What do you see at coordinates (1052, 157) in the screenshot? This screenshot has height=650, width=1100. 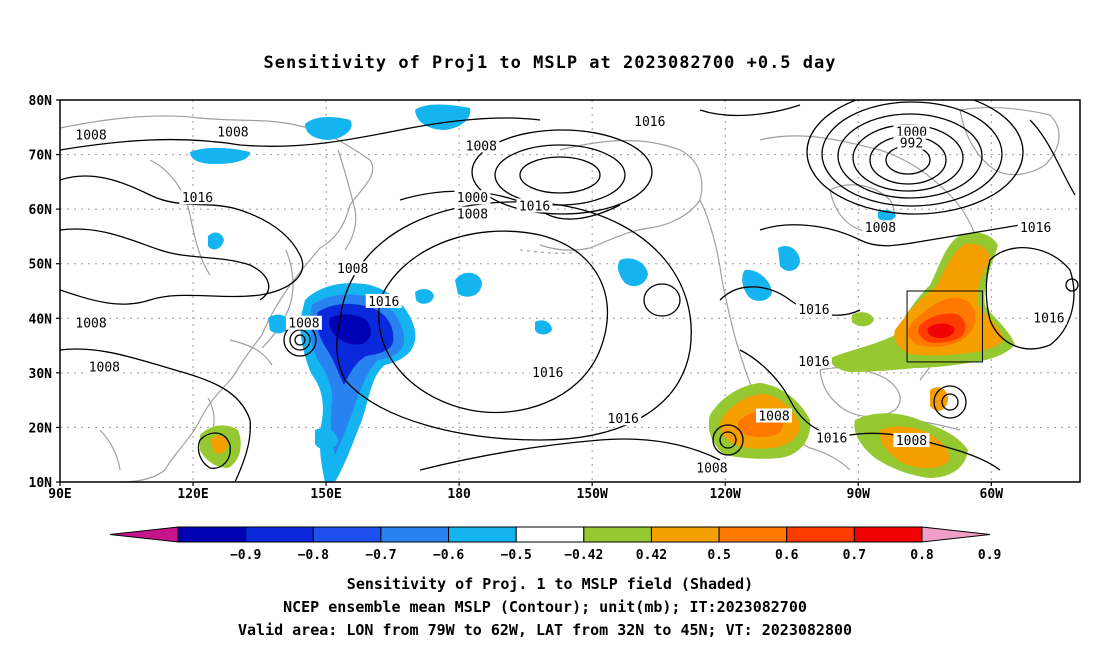 I see `contour-greenland-e` at bounding box center [1052, 157].